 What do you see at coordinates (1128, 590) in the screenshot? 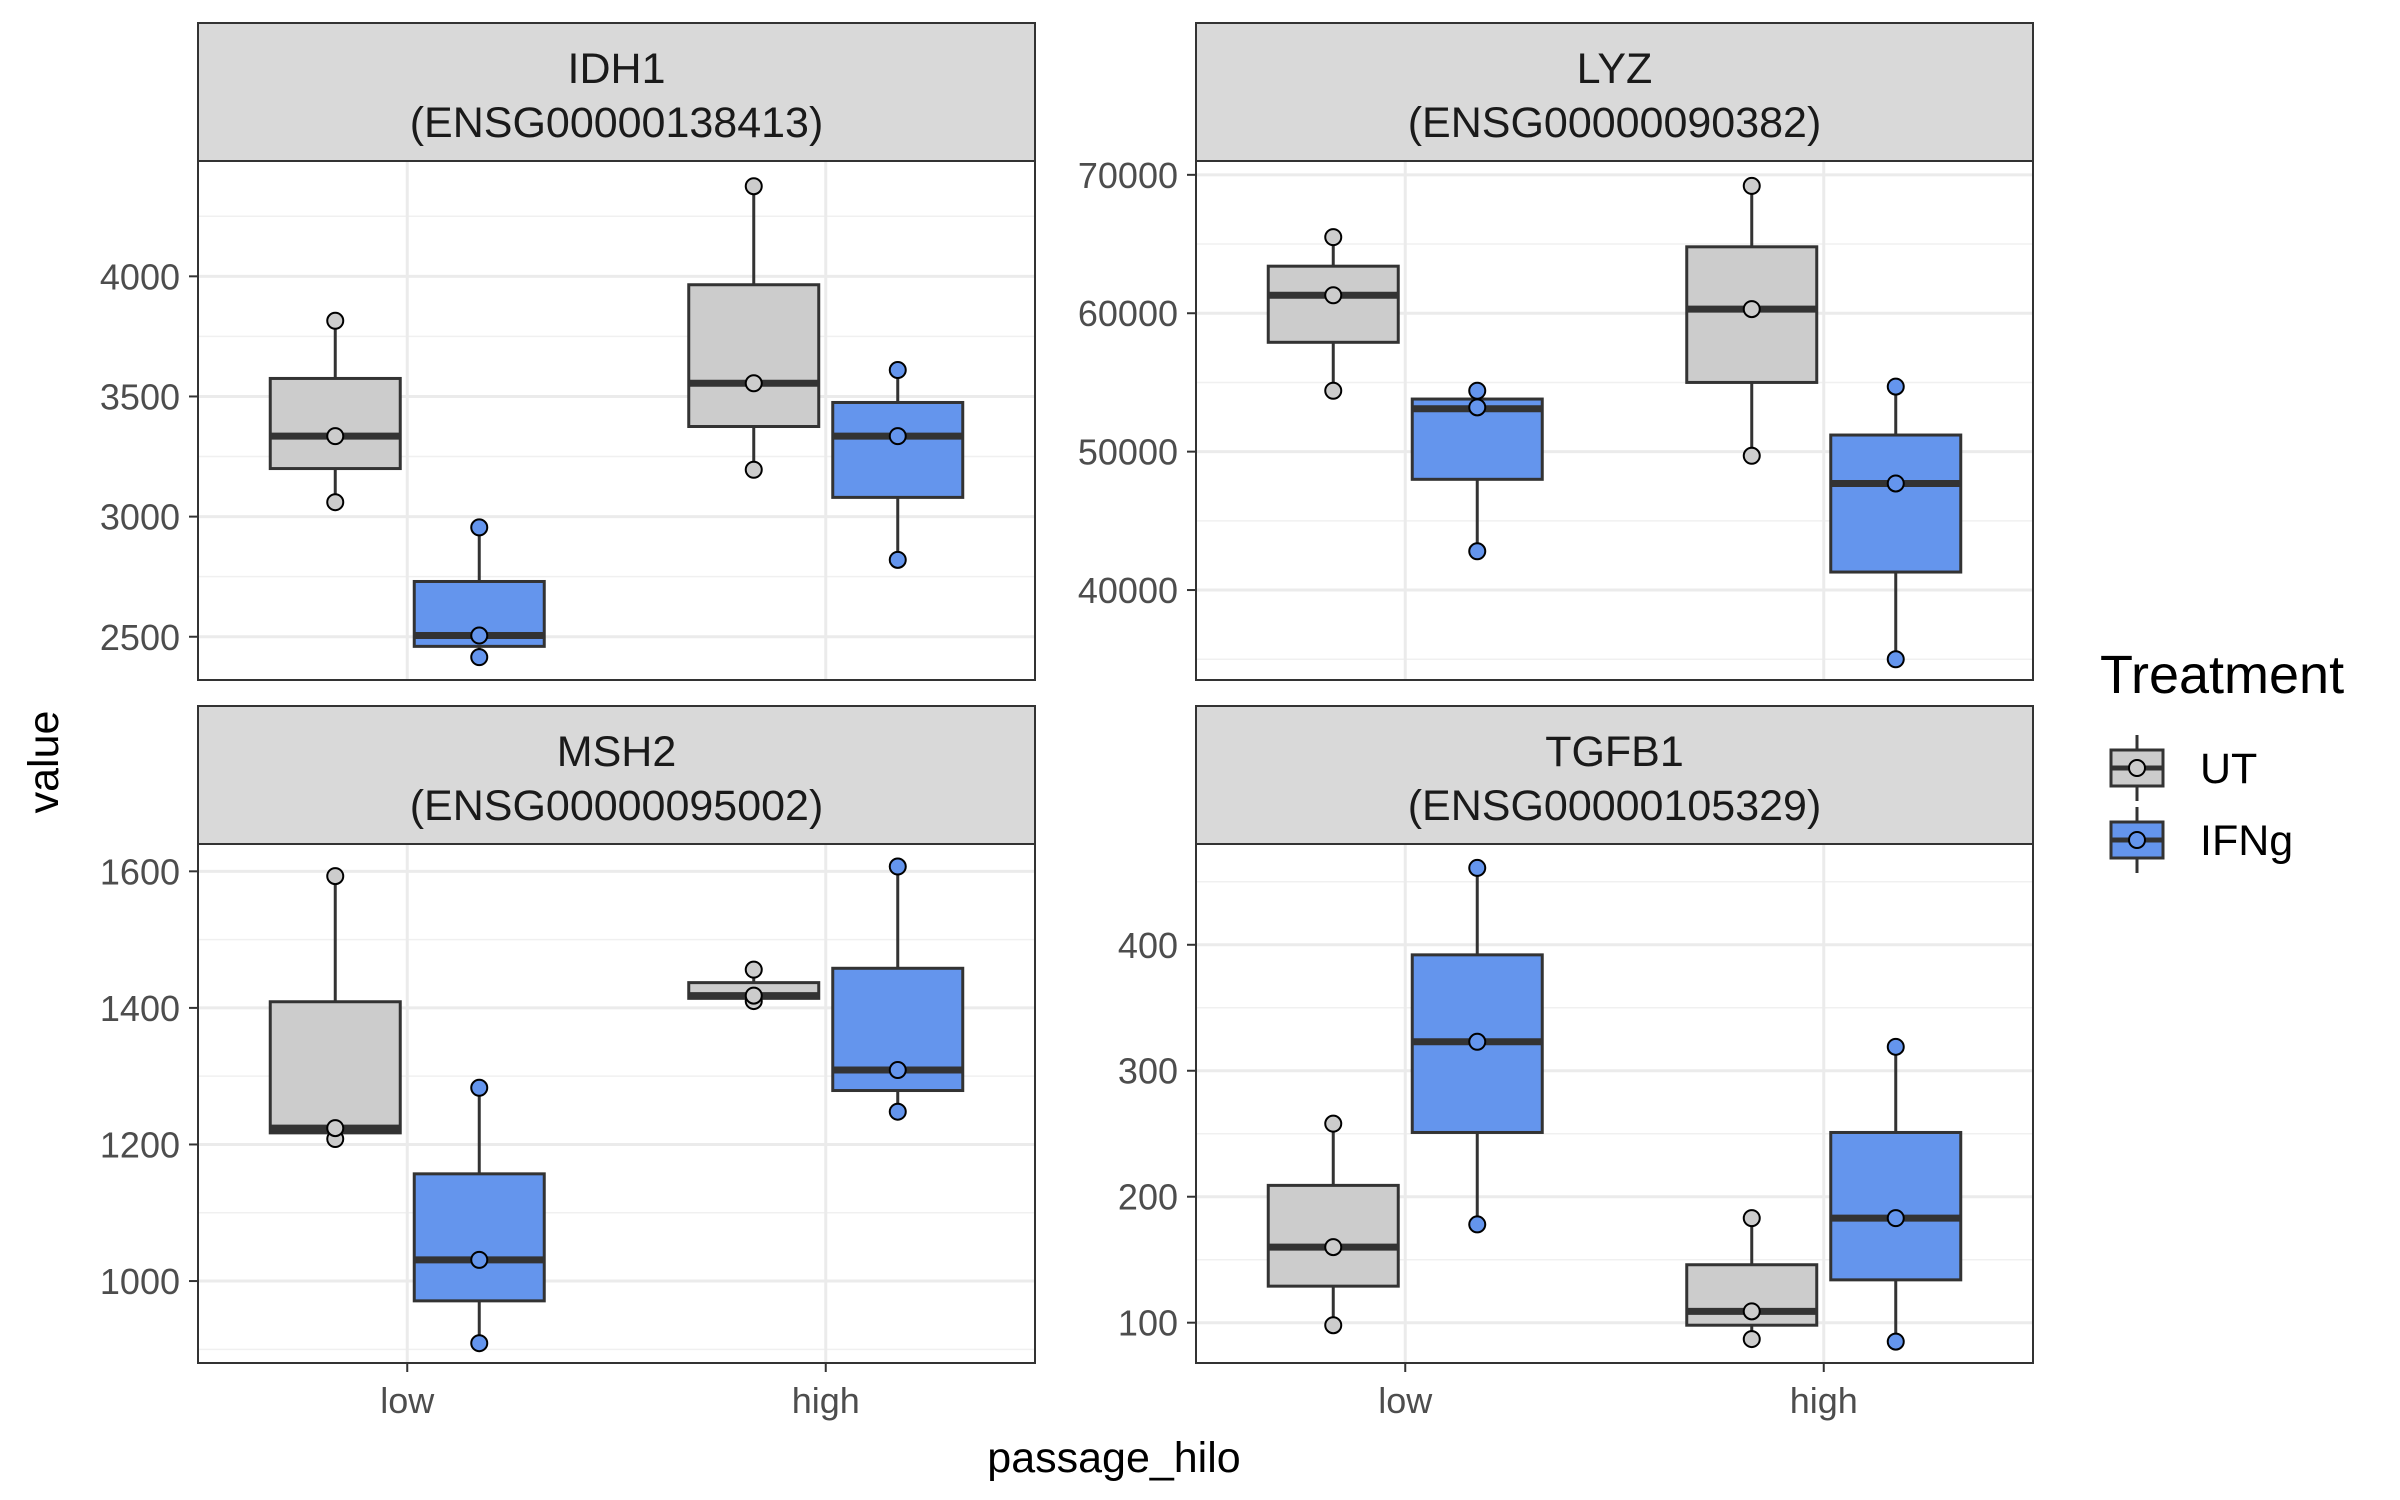
I see `y-tick-label: 40000` at bounding box center [1128, 590].